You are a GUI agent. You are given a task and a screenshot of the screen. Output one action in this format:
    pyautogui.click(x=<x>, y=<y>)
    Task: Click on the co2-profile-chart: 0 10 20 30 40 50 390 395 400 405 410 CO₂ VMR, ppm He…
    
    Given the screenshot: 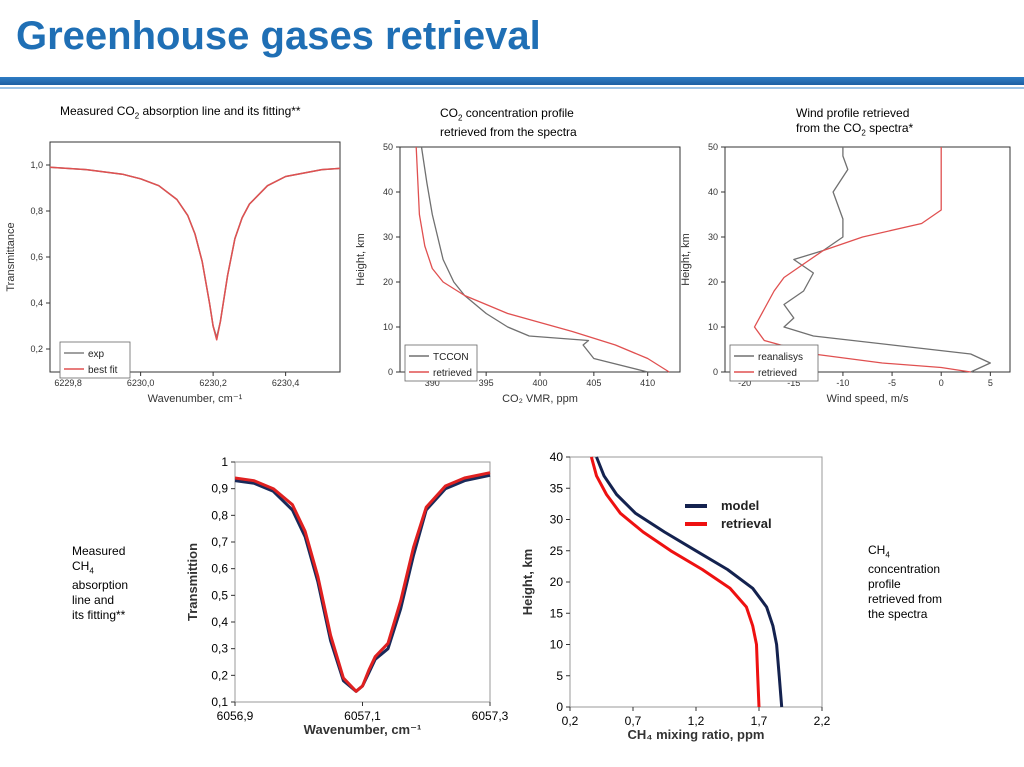 What is the action you would take?
    pyautogui.click(x=518, y=273)
    